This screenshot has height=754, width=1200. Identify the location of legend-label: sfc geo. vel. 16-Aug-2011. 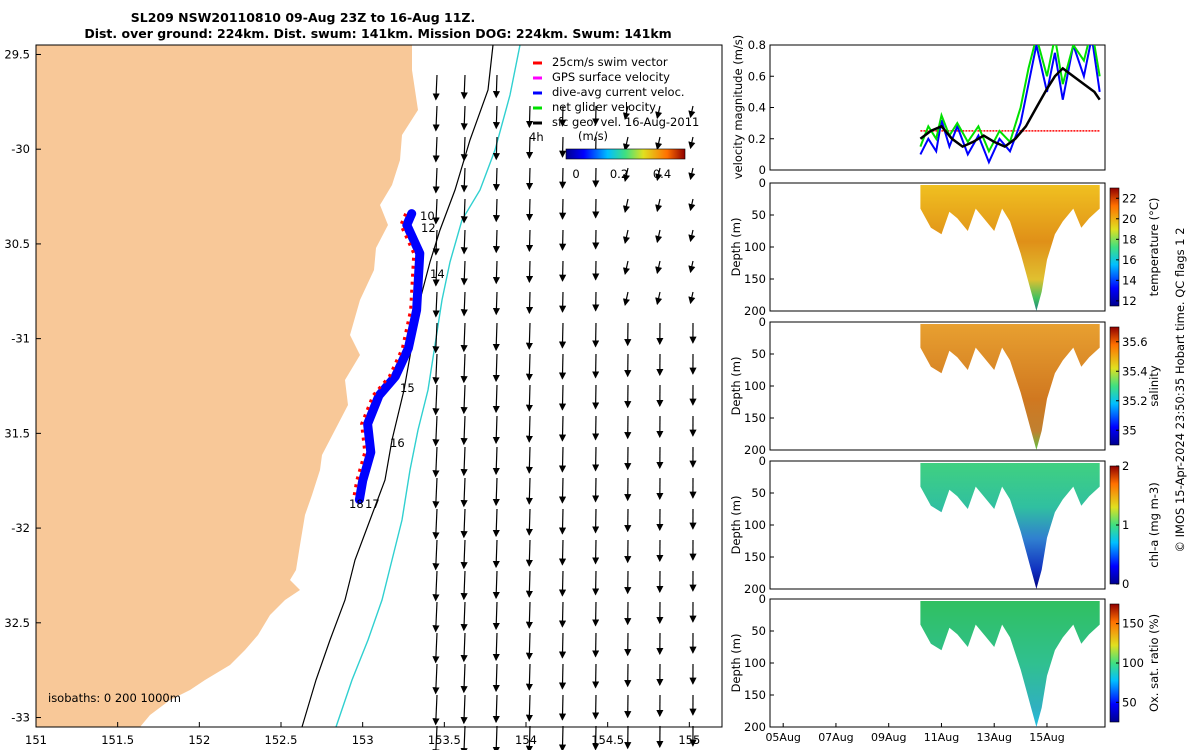
(625, 122).